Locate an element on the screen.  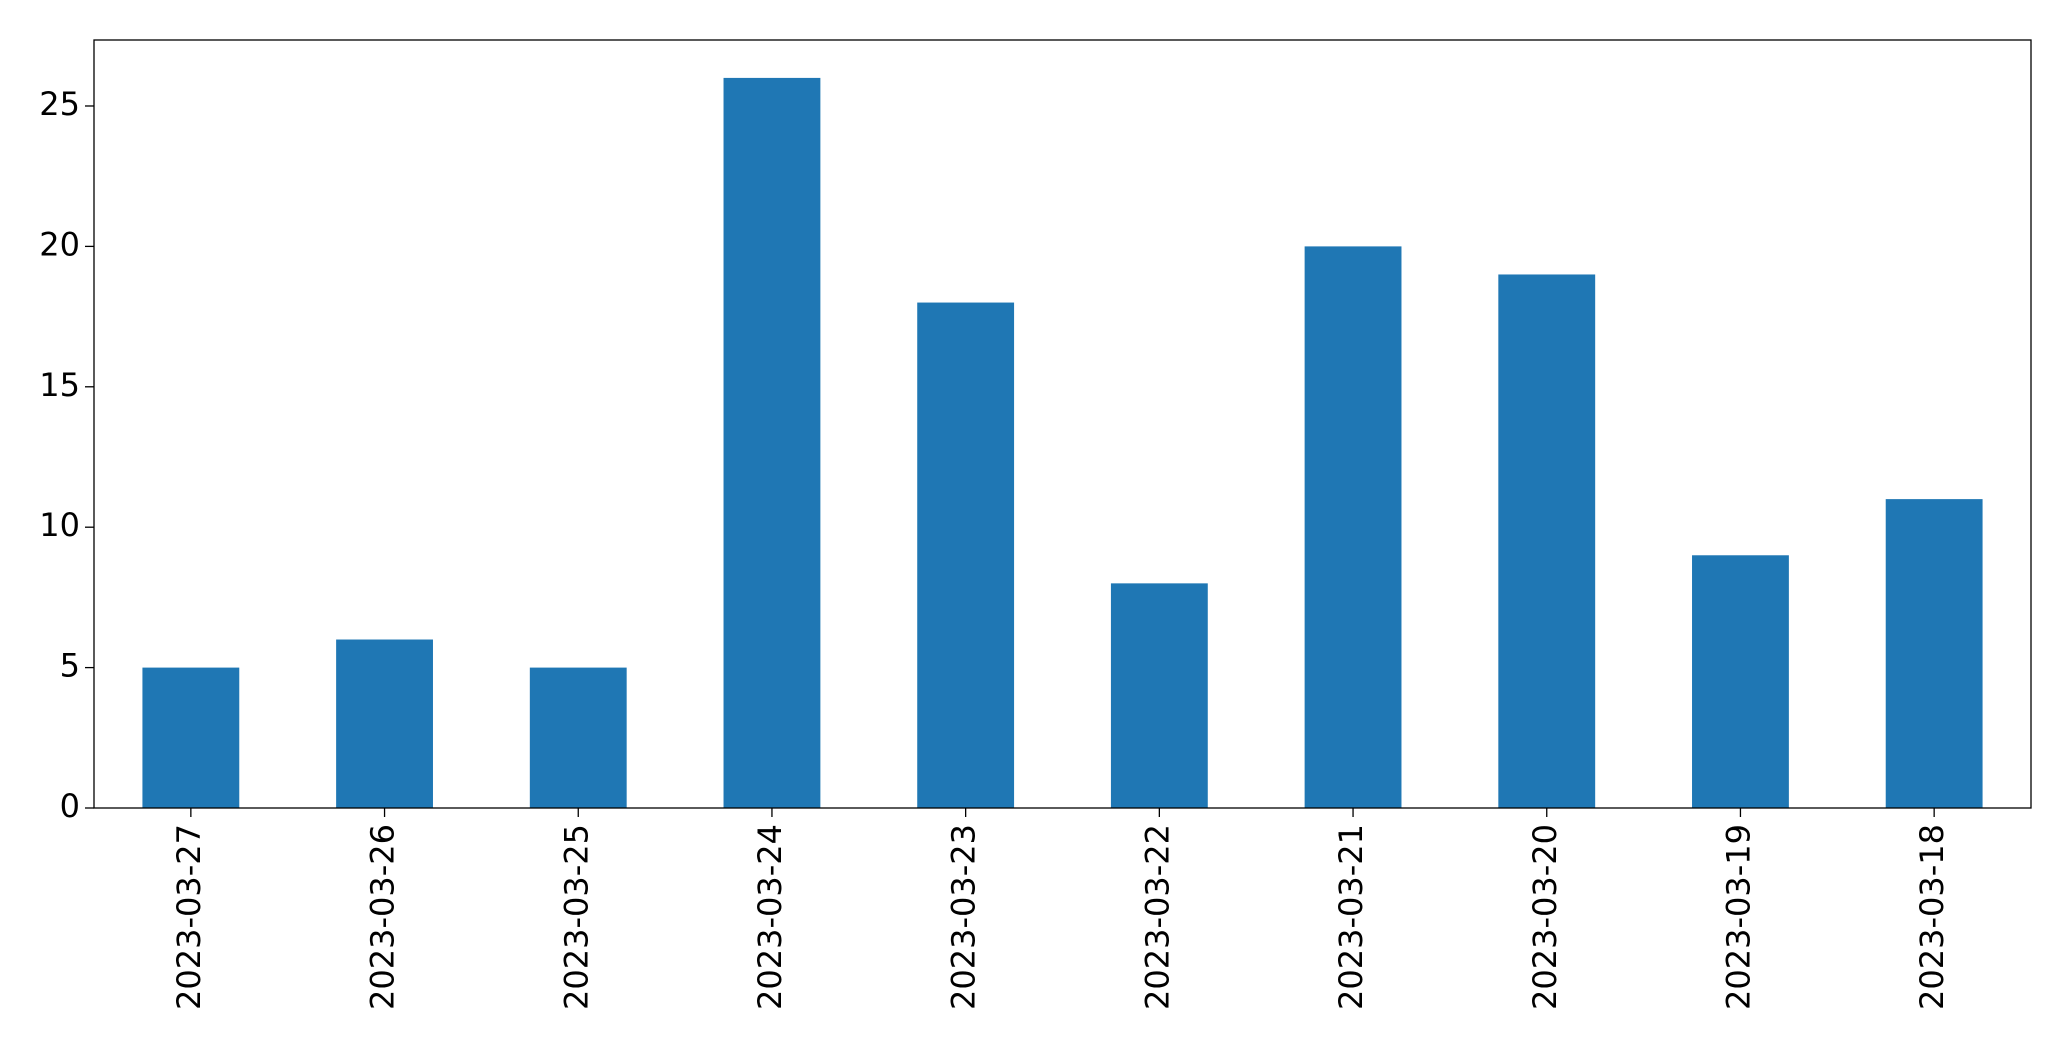
x-tick-label: 2023-03-18 is located at coordinates (1932, 917).